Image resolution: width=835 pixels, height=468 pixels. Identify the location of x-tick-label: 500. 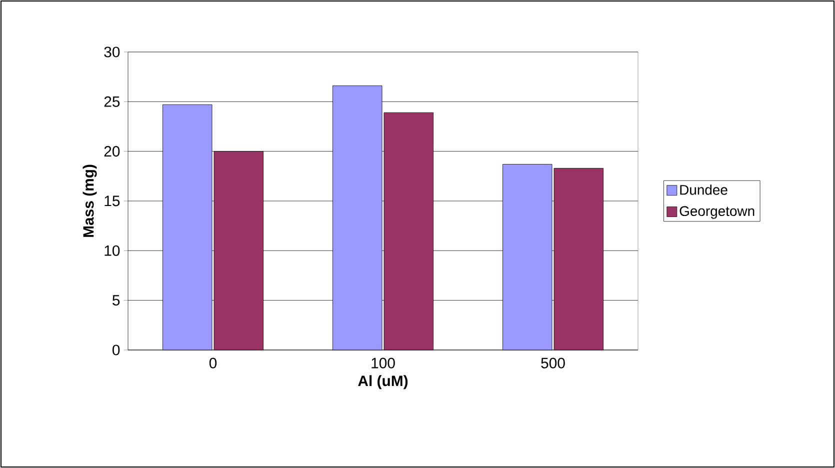
(553, 363).